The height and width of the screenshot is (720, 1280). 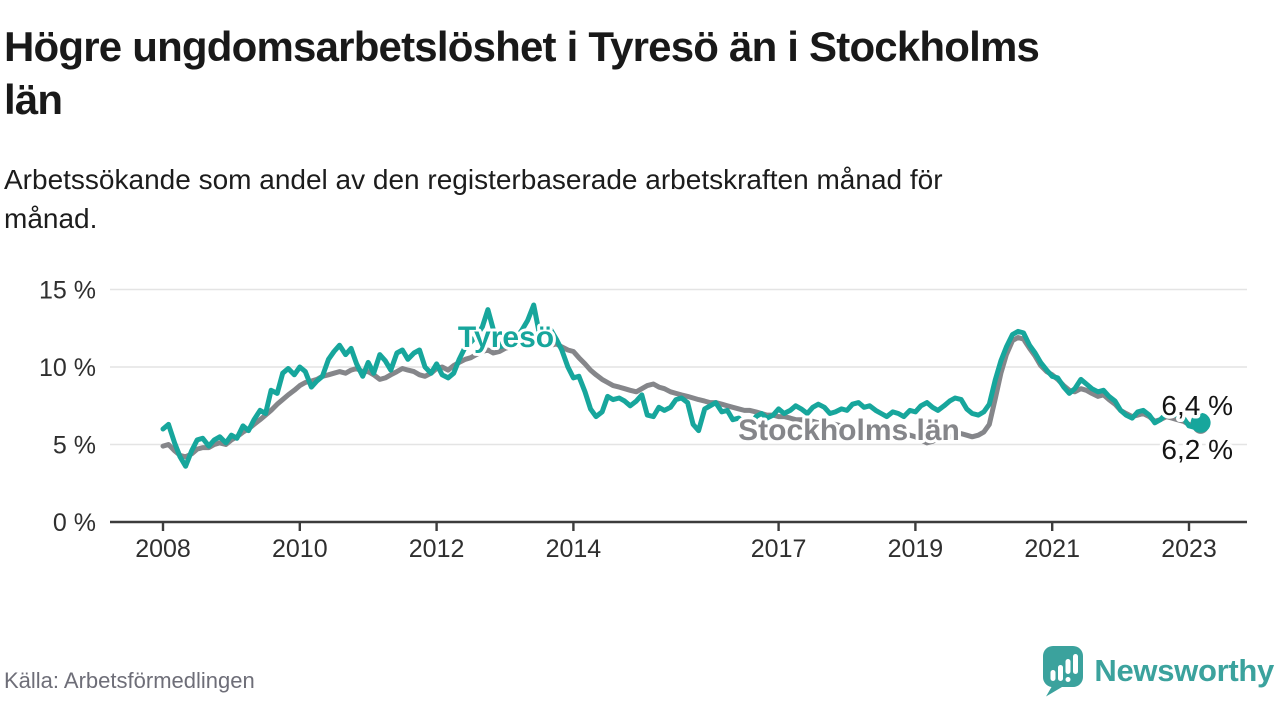 I want to click on x-axis-label-2010: 2010, so click(x=300, y=549).